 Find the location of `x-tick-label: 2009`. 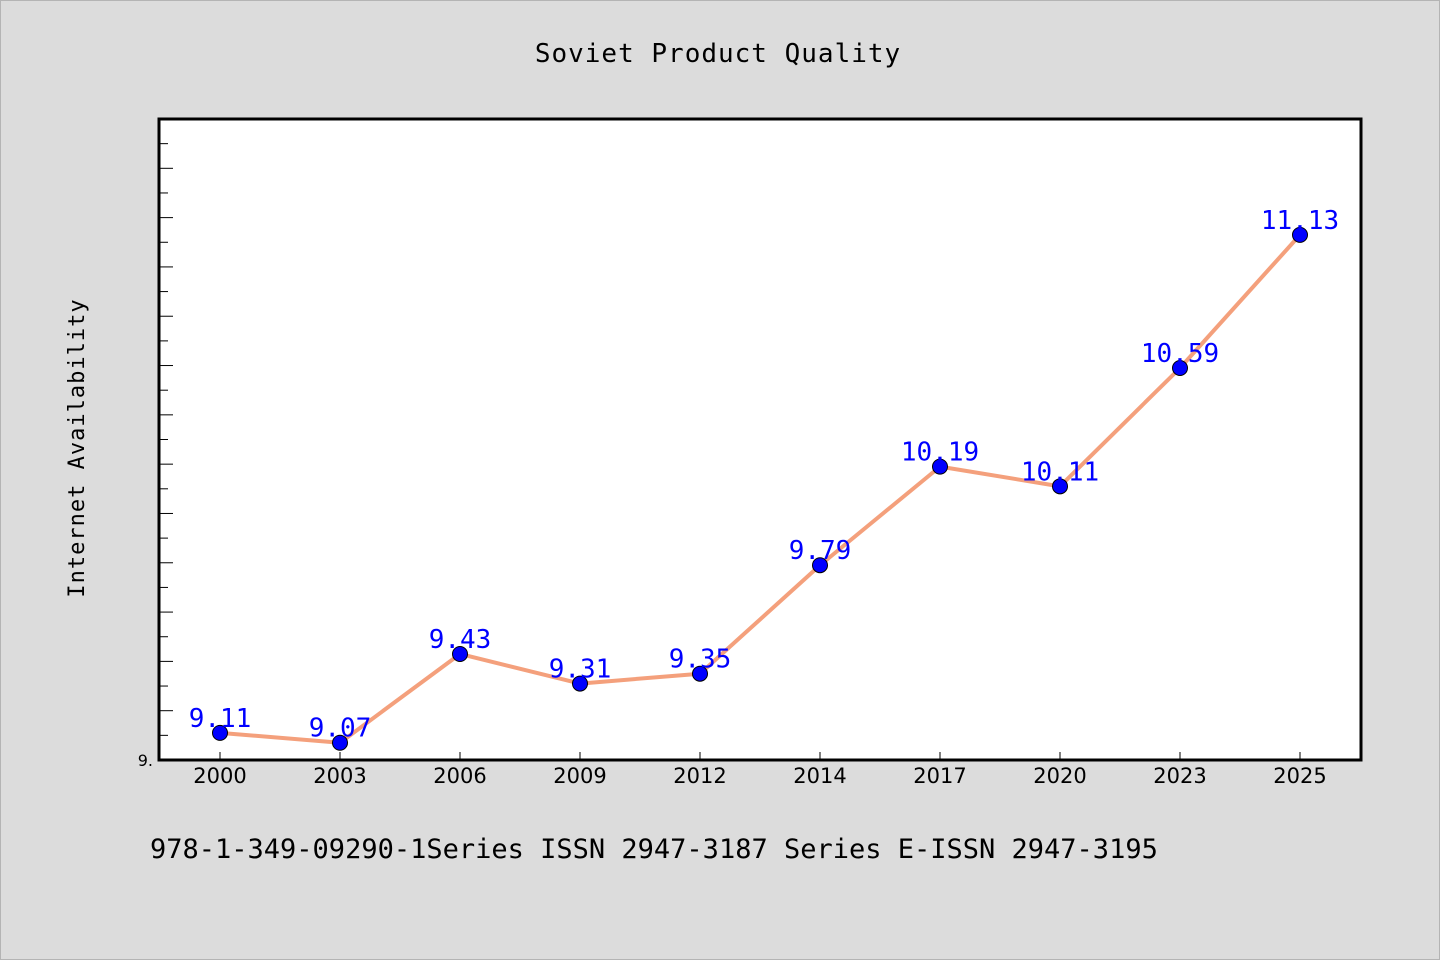

x-tick-label: 2009 is located at coordinates (579, 776).